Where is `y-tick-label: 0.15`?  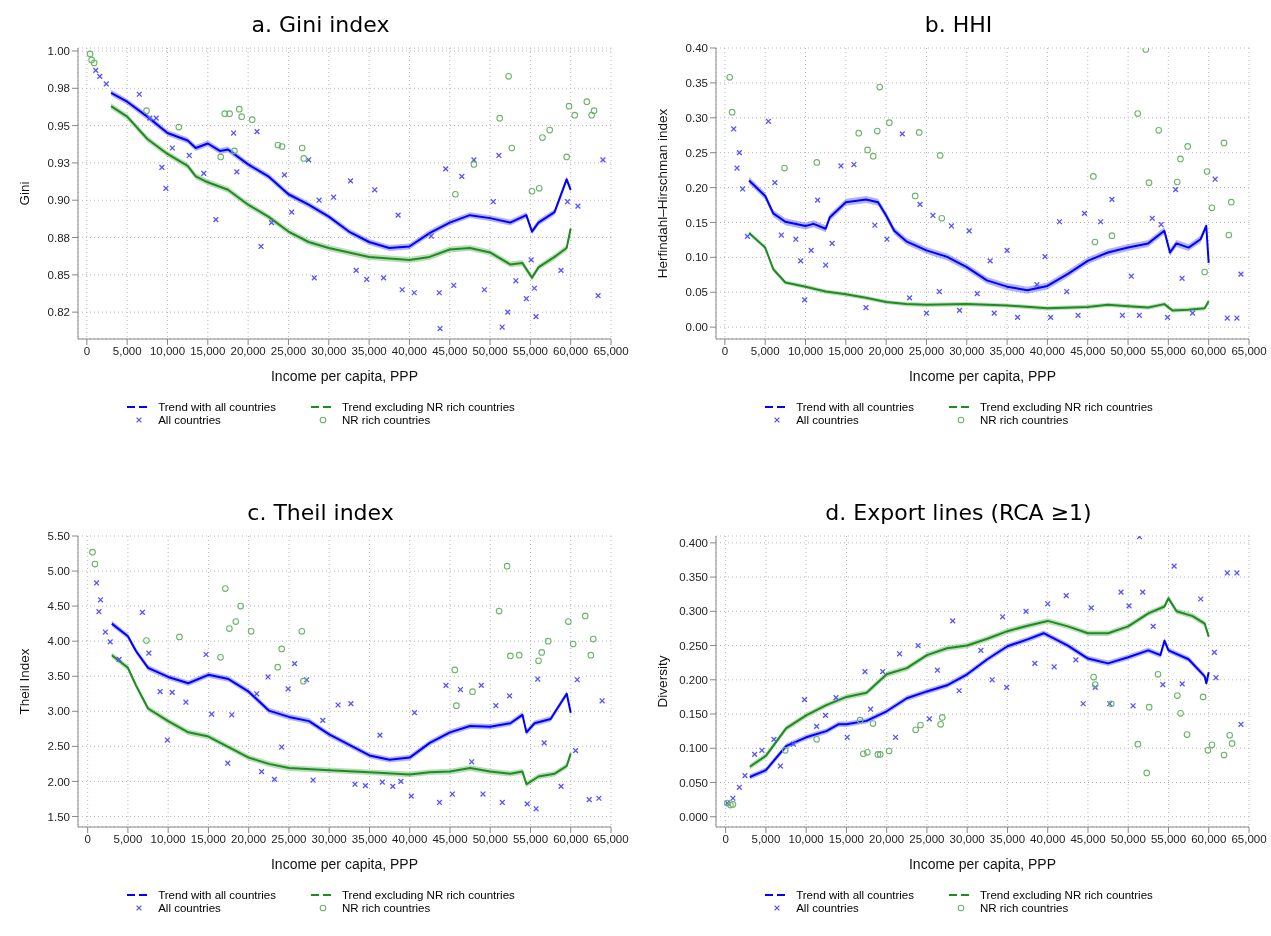 y-tick-label: 0.15 is located at coordinates (696, 222).